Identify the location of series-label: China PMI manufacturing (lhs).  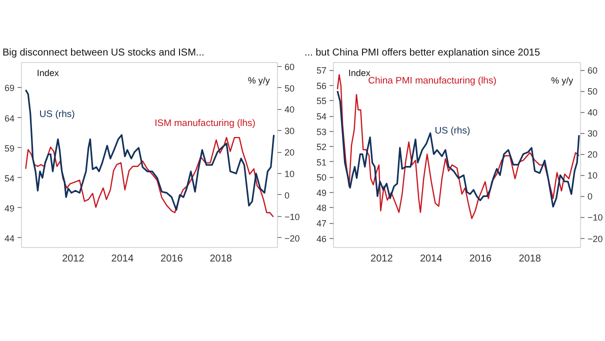
(432, 80).